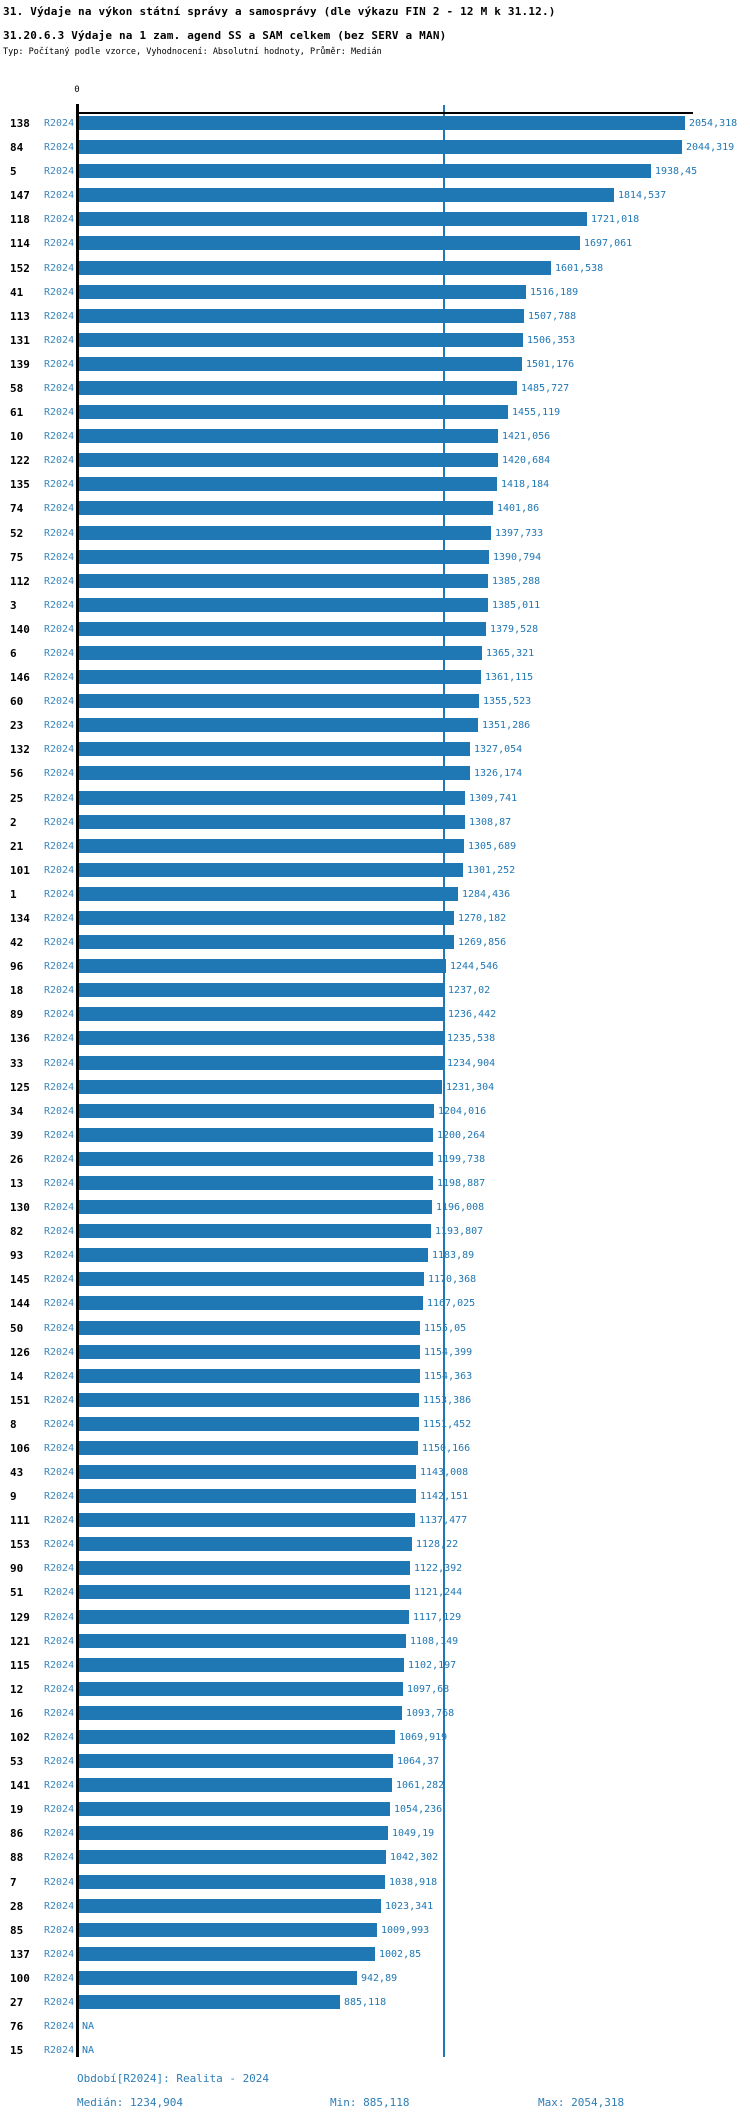 The image size is (750, 2118). What do you see at coordinates (526, 436) in the screenshot?
I see `bar-value-label: 1421,056` at bounding box center [526, 436].